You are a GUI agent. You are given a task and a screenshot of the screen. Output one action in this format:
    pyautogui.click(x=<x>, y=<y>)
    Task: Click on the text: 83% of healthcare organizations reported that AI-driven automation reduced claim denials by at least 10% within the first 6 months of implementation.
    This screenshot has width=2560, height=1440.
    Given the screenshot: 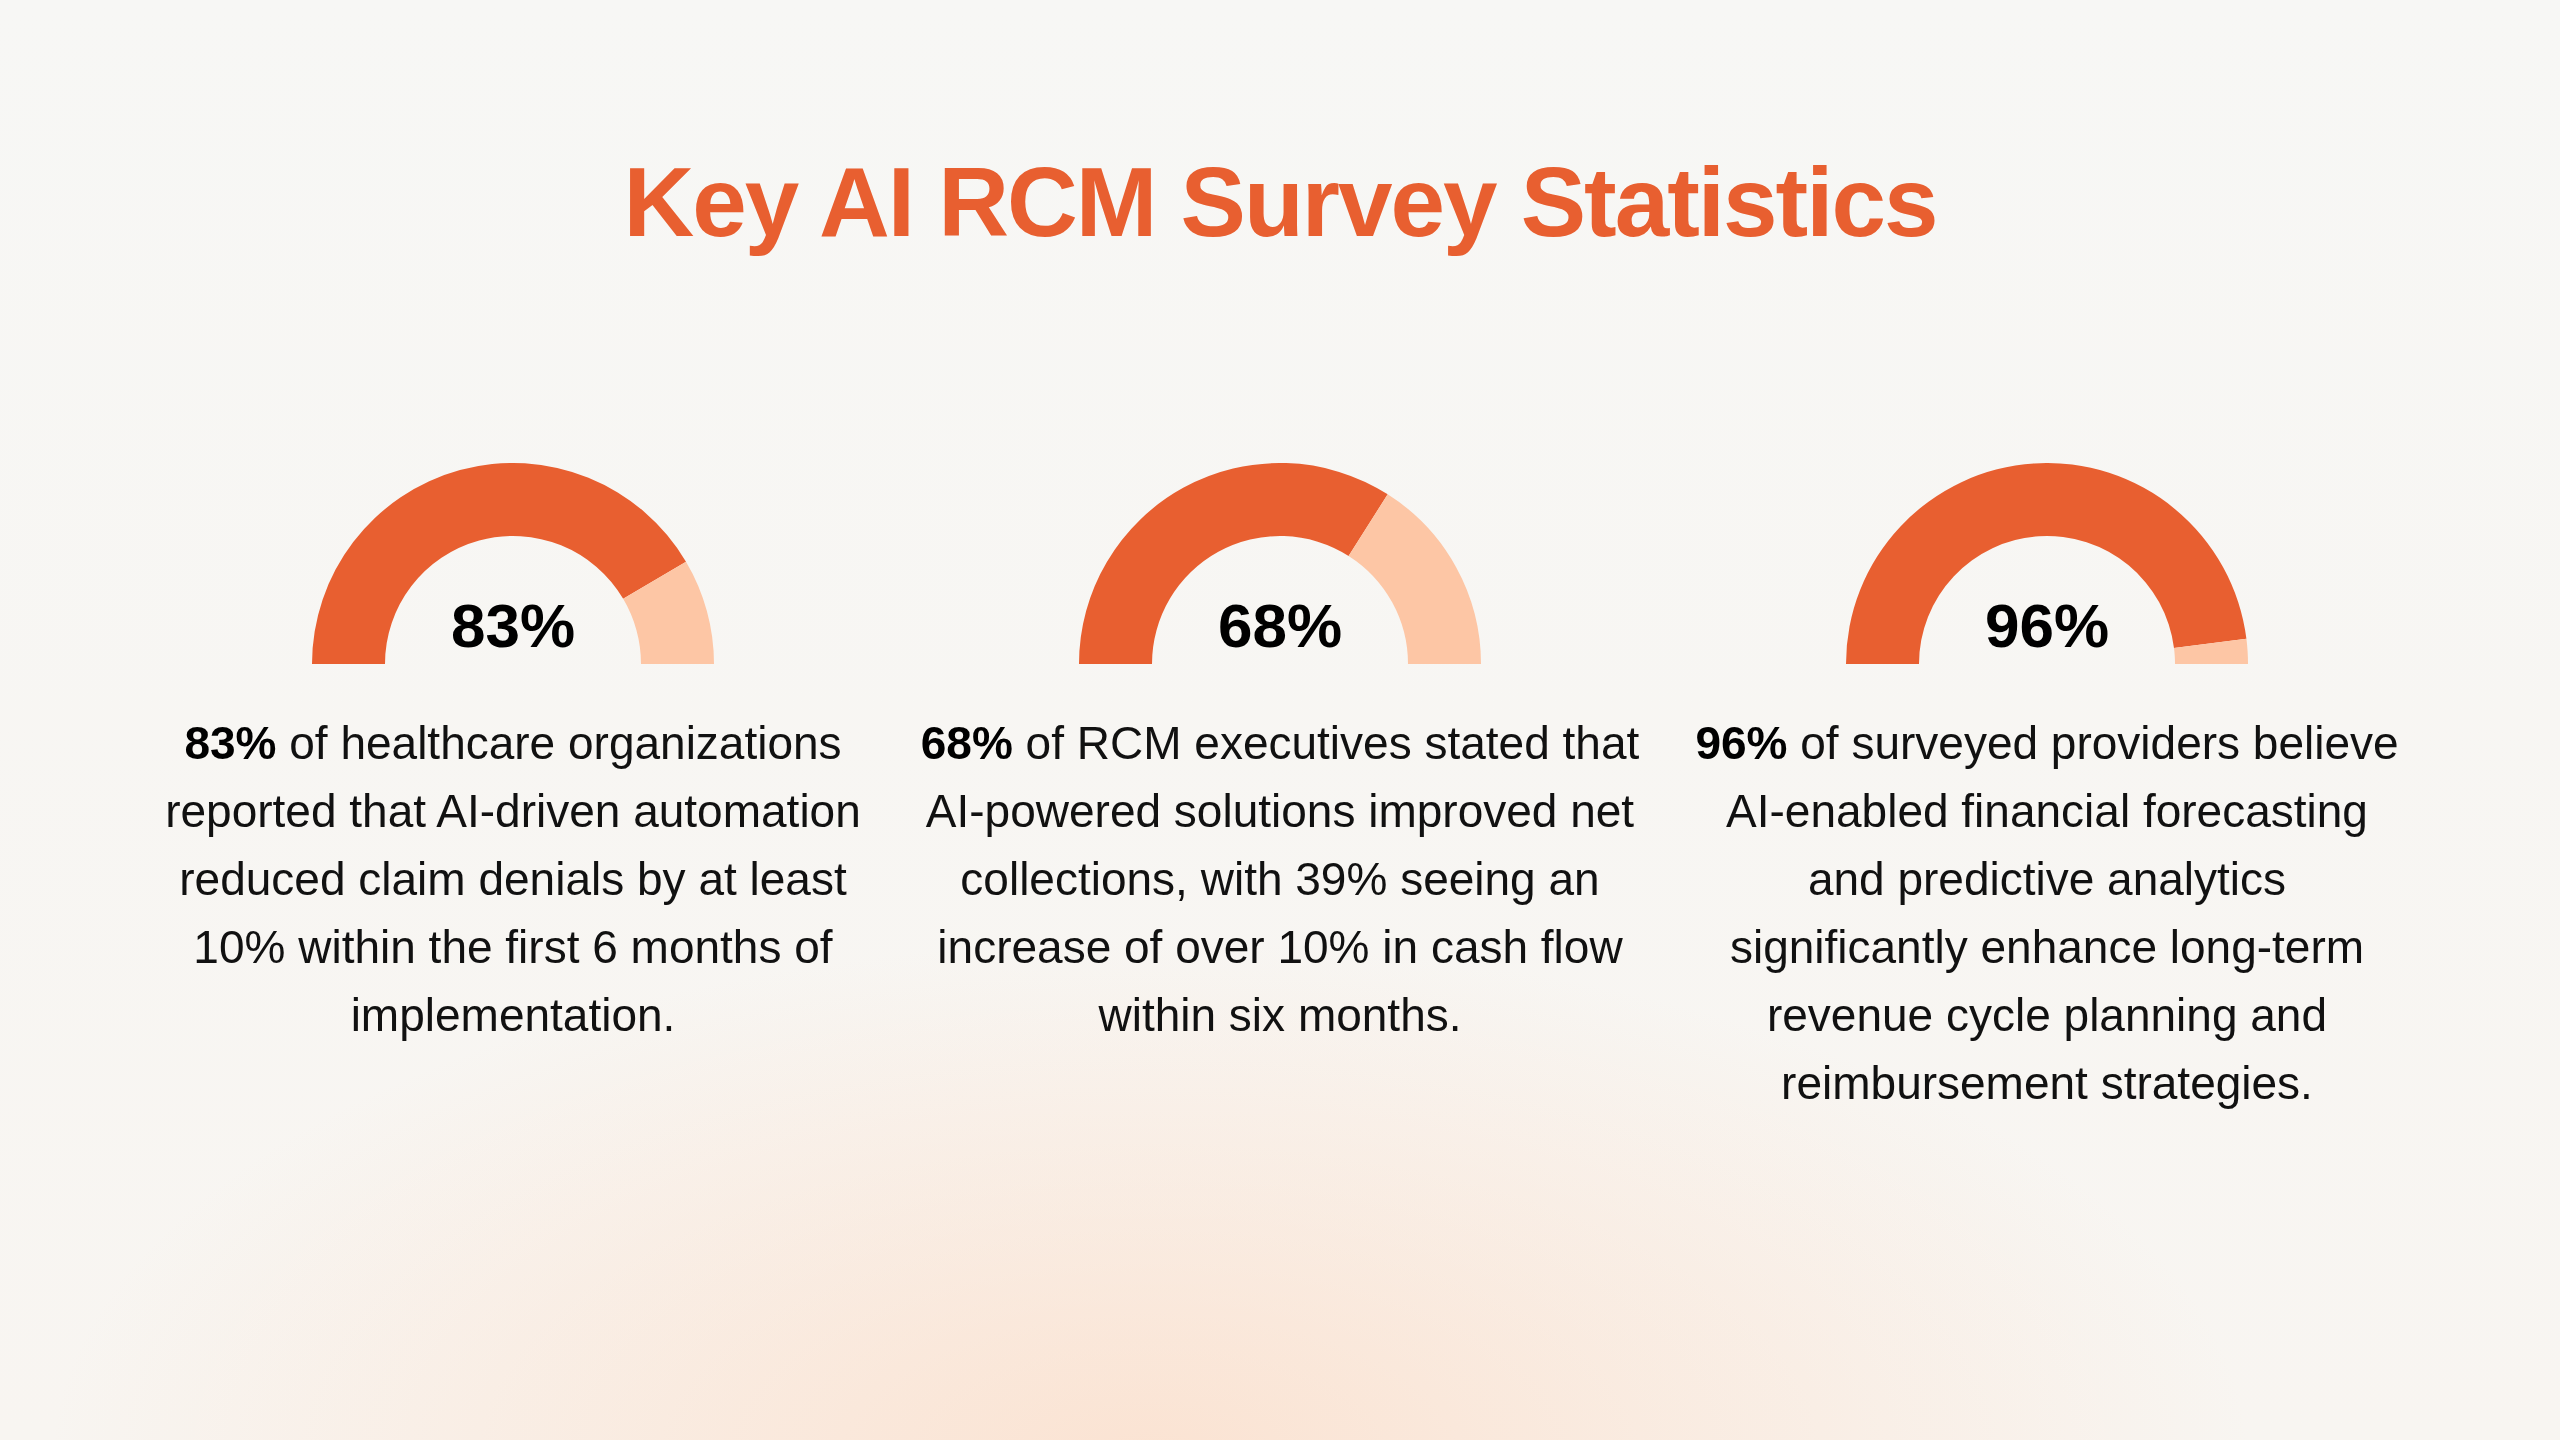 What is the action you would take?
    pyautogui.click(x=513, y=879)
    